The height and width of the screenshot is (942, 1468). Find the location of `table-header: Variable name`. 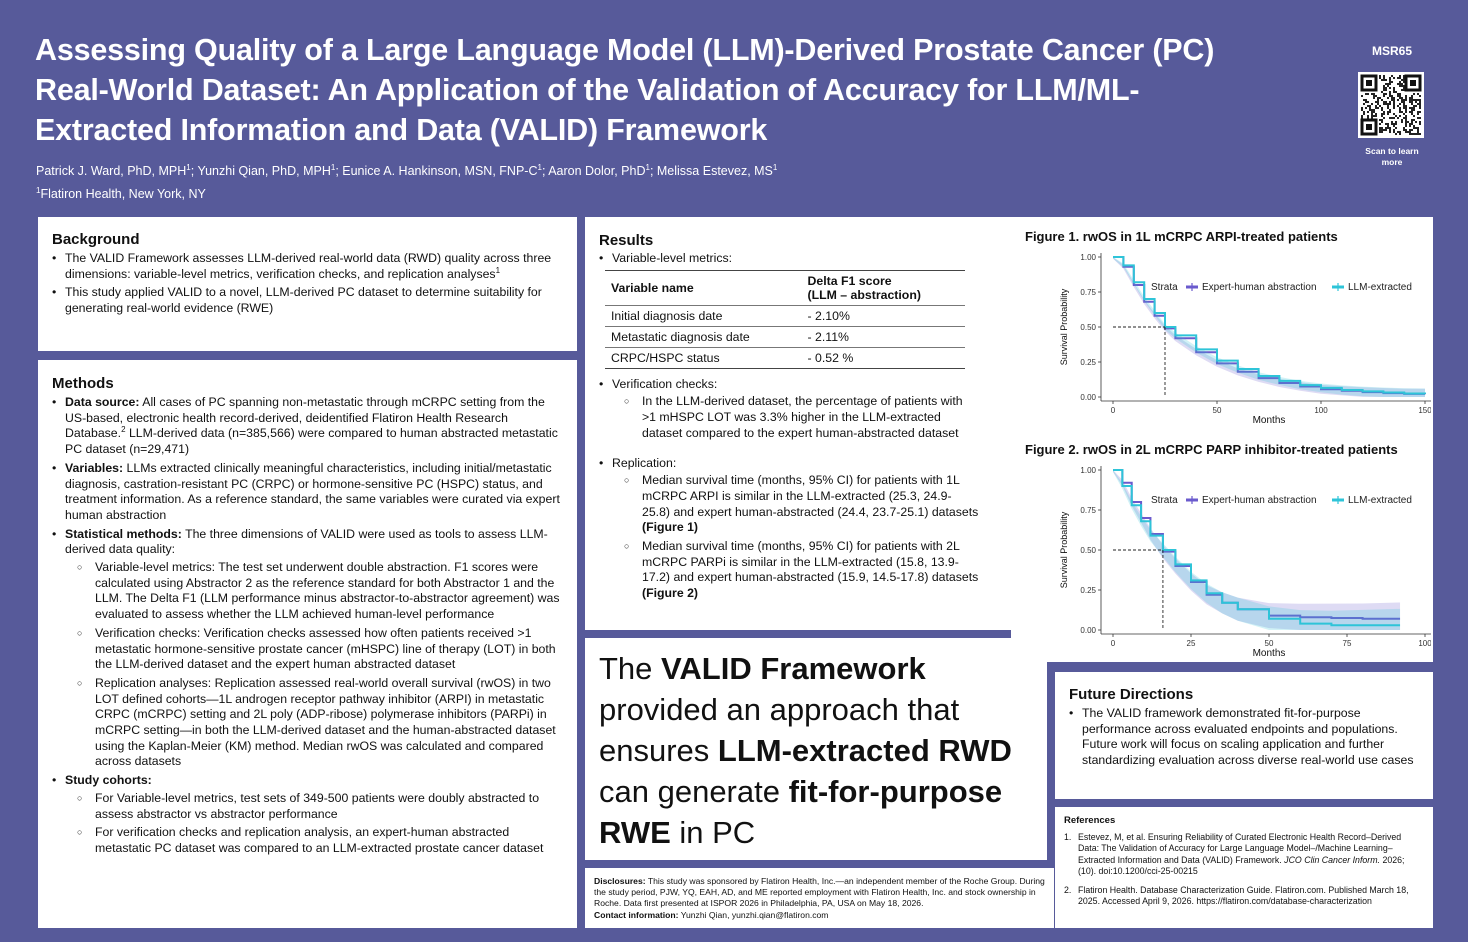

table-header: Variable name is located at coordinates (652, 287).